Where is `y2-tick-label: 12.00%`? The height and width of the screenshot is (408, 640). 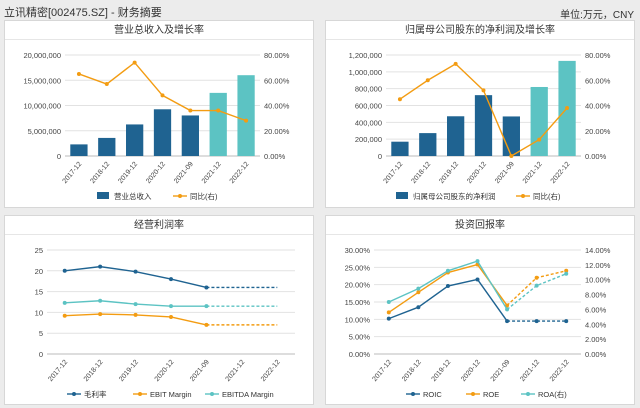 y2-tick-label: 12.00% is located at coordinates (598, 265).